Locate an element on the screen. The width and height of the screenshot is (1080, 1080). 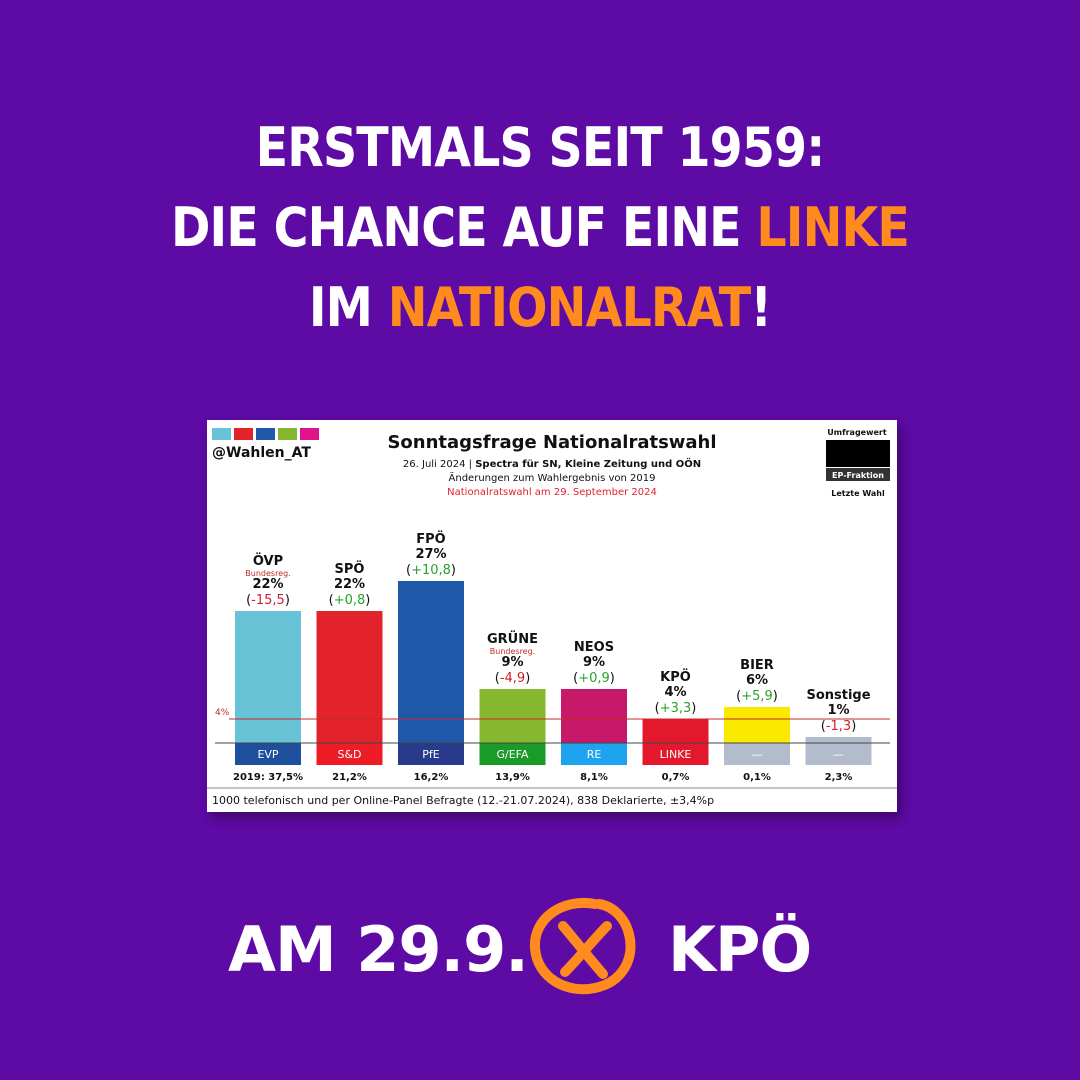
value-label-5: 4% is located at coordinates (675, 692).